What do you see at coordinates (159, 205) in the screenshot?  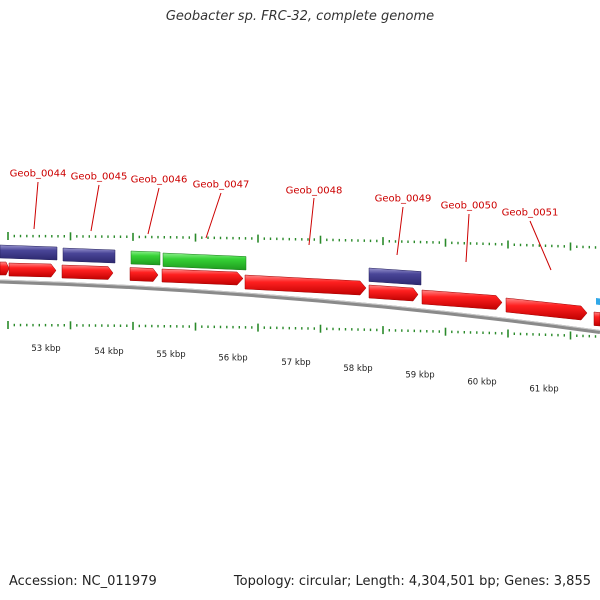 I see `gene-label-geob-0046: Geob_0046` at bounding box center [159, 205].